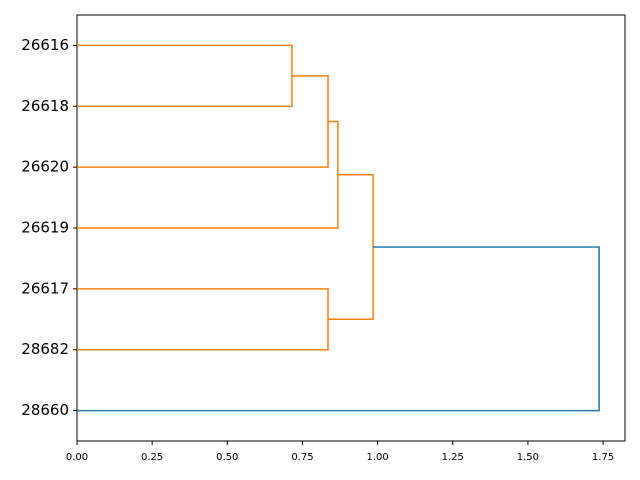 The image size is (640, 480). I want to click on x-tick-label: 1.50, so click(528, 457).